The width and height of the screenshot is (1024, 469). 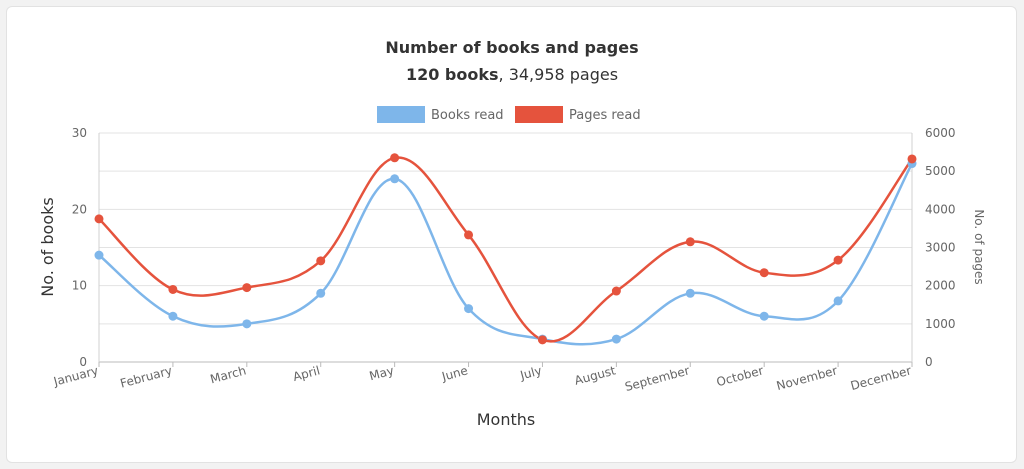 What do you see at coordinates (452, 74) in the screenshot?
I see `subtitle-books: 120 books` at bounding box center [452, 74].